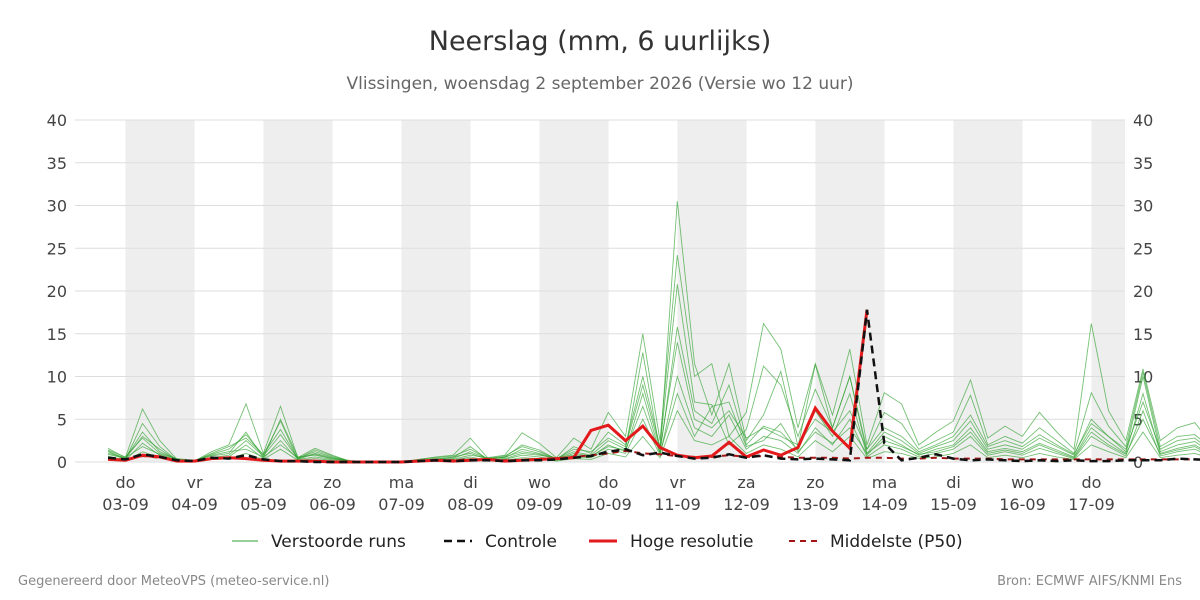 Image resolution: width=1200 pixels, height=600 pixels. Describe the element at coordinates (608, 504) in the screenshot. I see `x-tick-date: 10-09` at that location.